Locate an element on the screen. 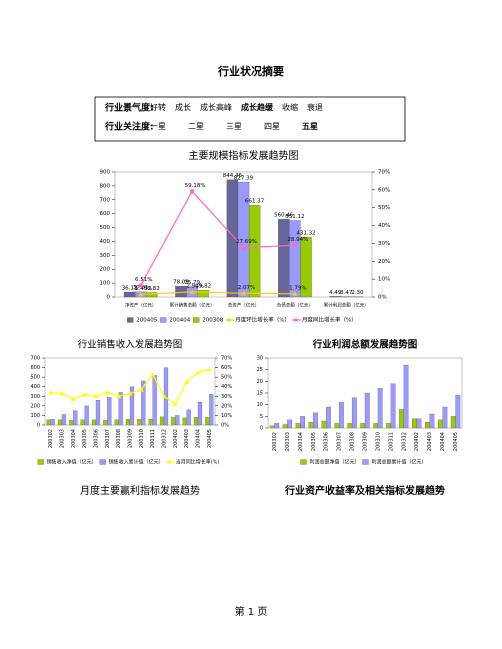 The width and height of the screenshot is (502, 649). y2-tick-label: 60% is located at coordinates (384, 190).